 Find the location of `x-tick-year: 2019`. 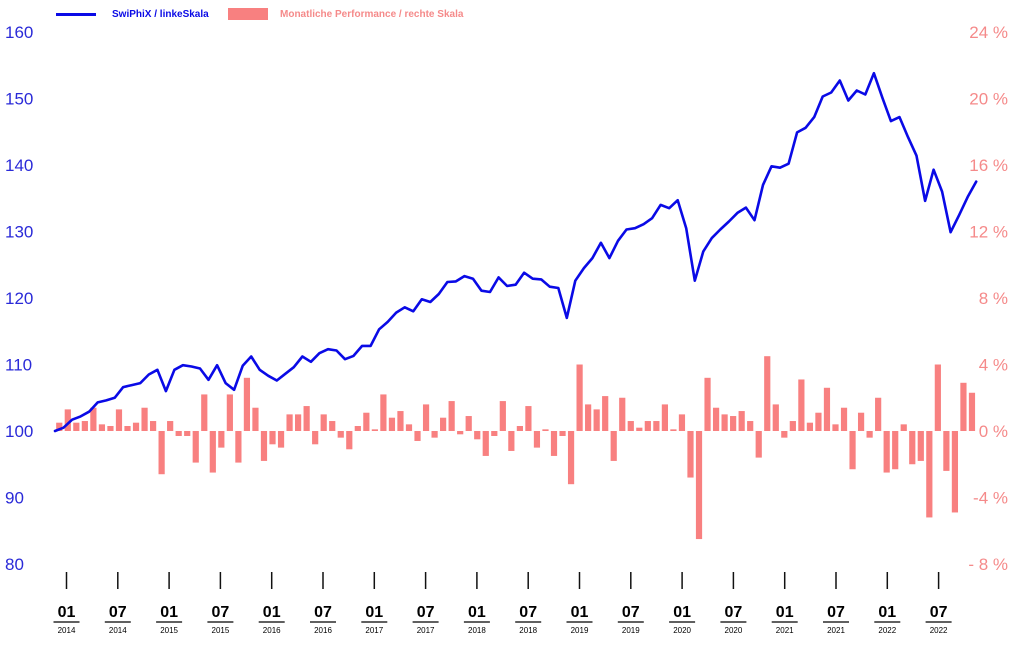

x-tick-year: 2019 is located at coordinates (631, 630).